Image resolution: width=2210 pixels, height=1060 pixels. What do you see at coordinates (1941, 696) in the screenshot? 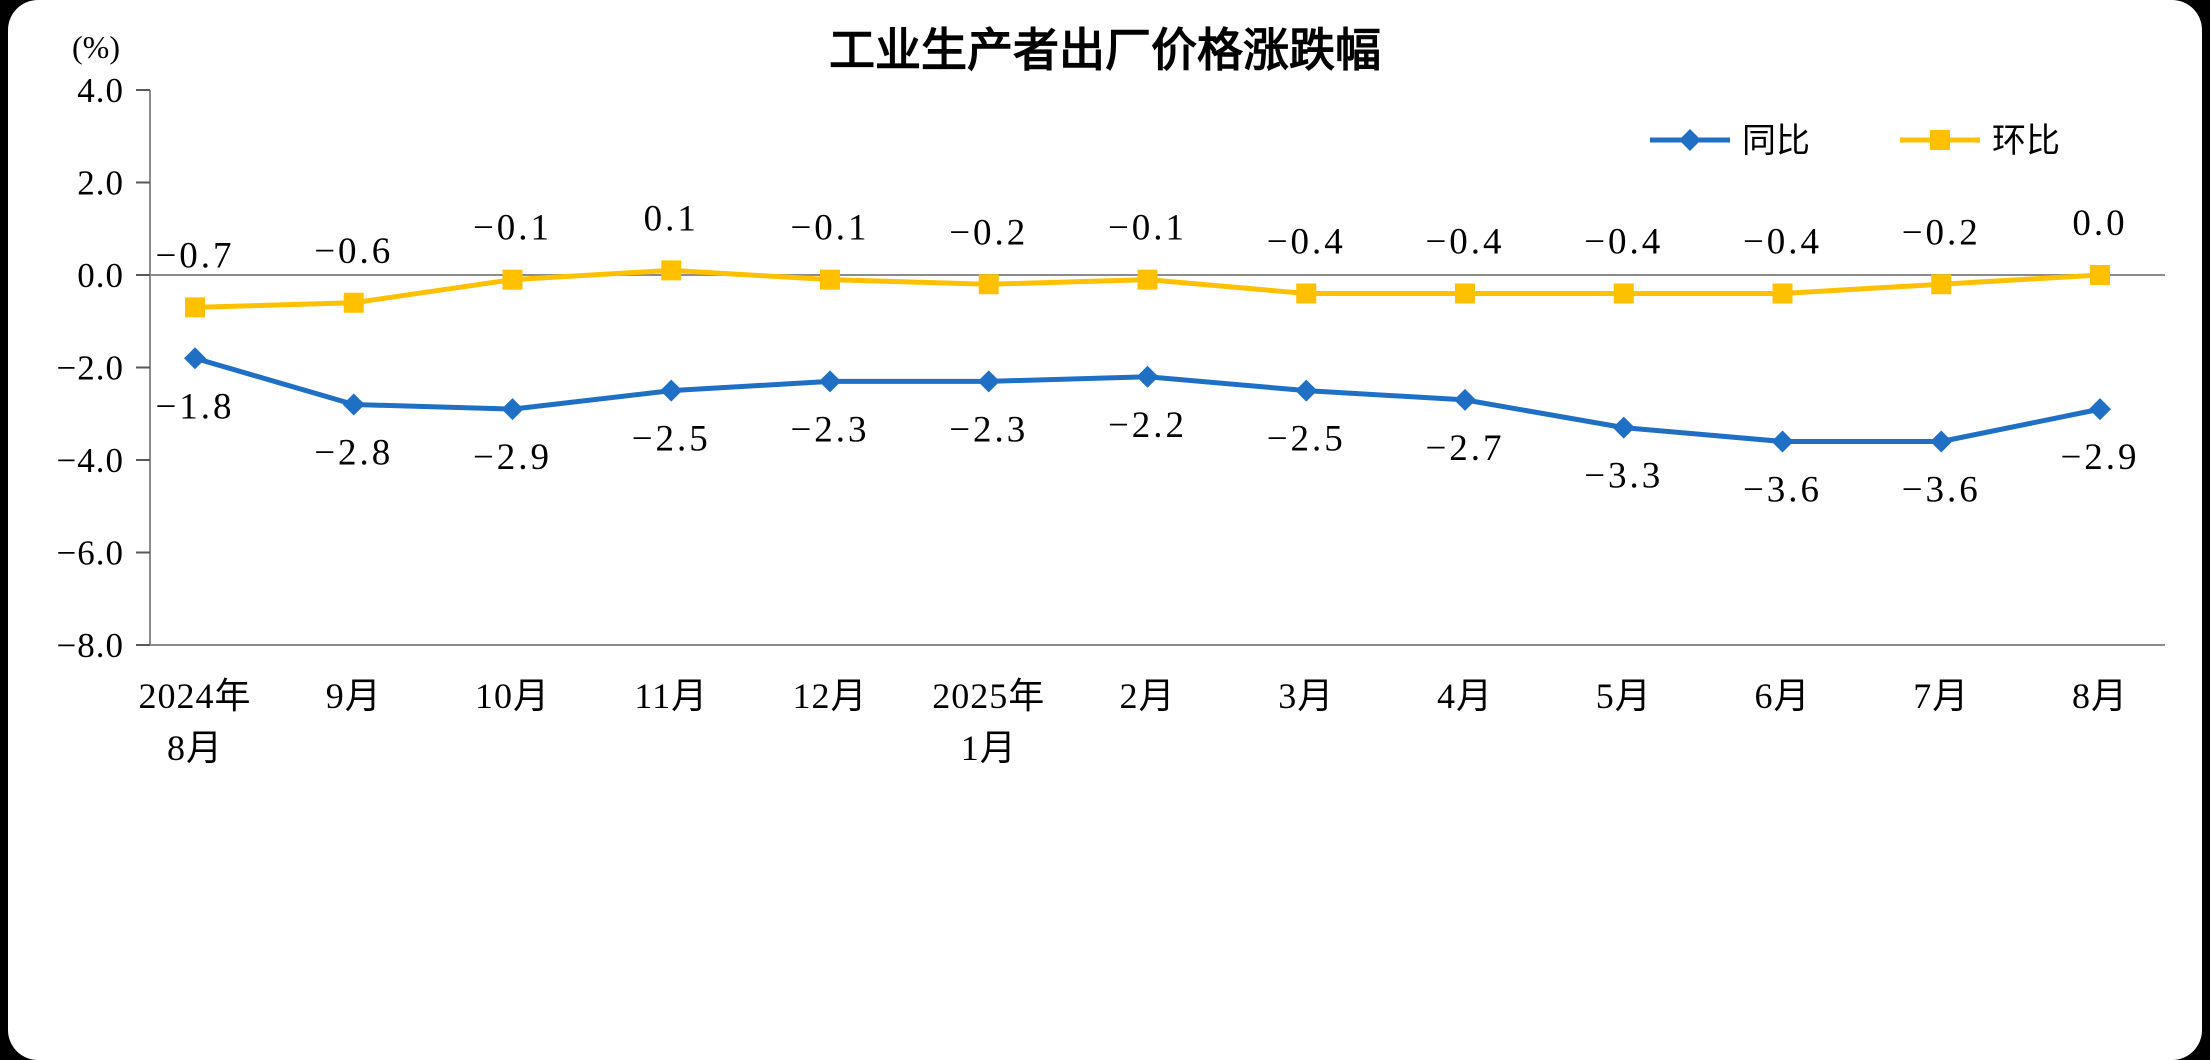
I see `x-axis-label: 7月` at bounding box center [1941, 696].